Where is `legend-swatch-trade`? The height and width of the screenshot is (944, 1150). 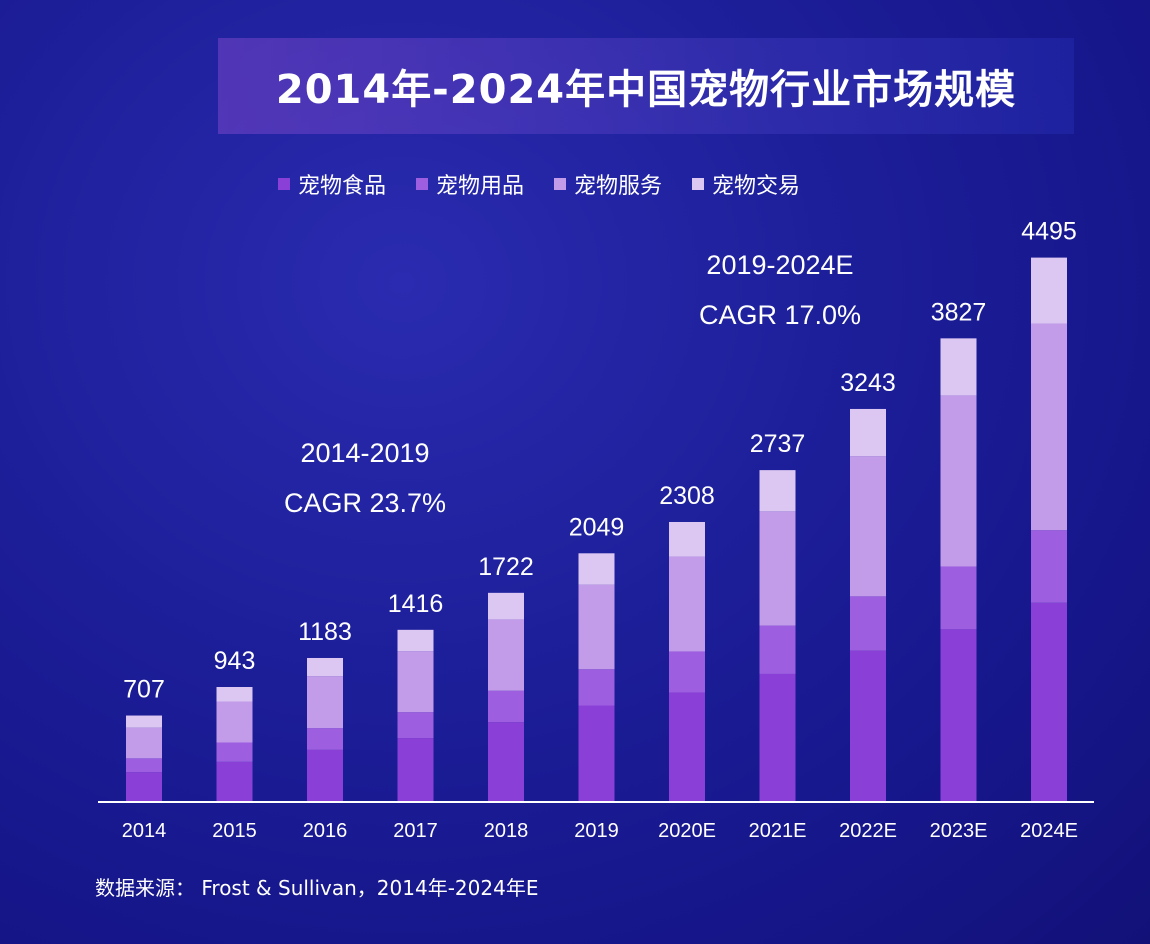
legend-swatch-trade is located at coordinates (698, 184).